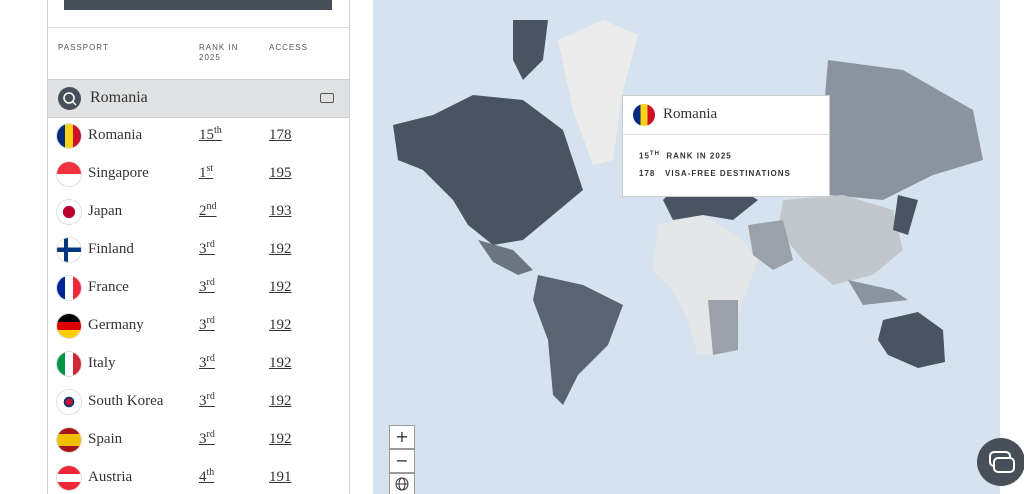 The height and width of the screenshot is (494, 1024). I want to click on country-name: Germany, so click(116, 325).